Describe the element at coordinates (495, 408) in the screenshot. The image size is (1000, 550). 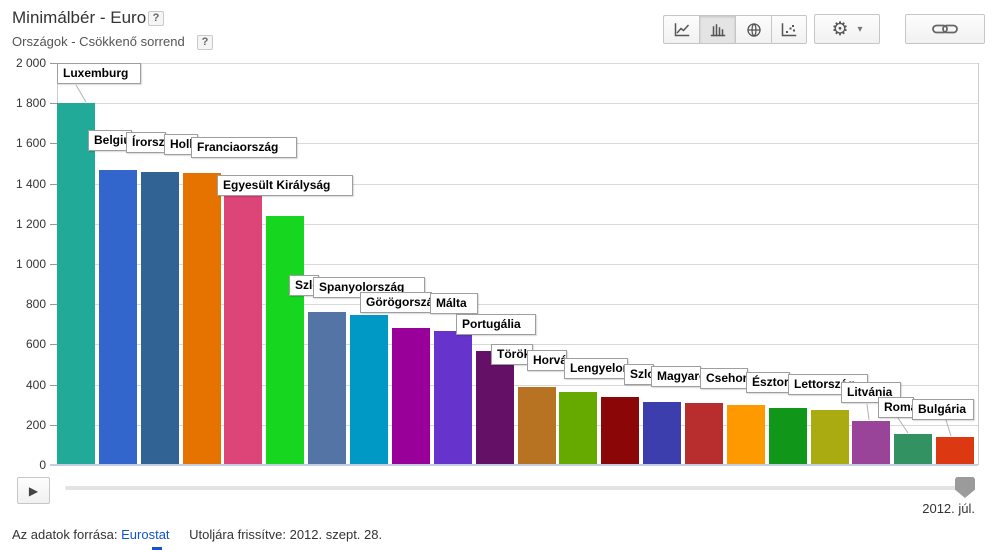
I see `bar-portugália` at that location.